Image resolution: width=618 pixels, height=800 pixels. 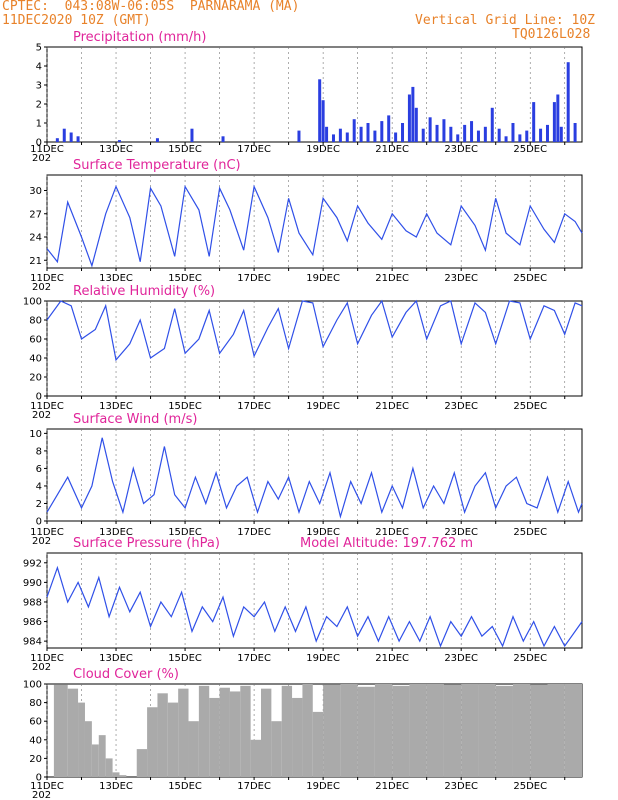 I want to click on panel-title: Surface Temperature (nC), so click(x=157, y=165).